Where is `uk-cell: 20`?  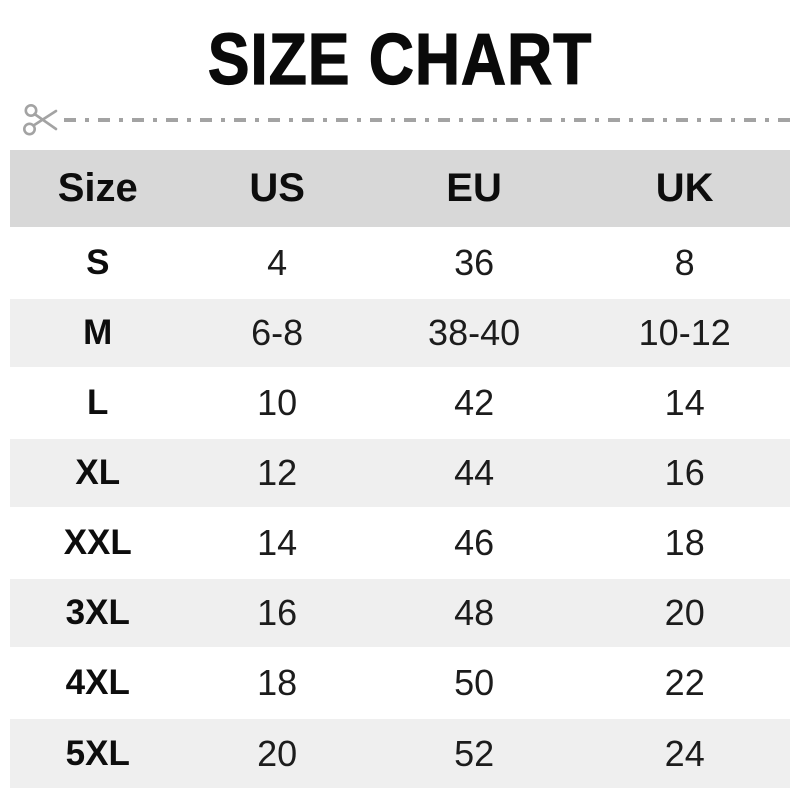
uk-cell: 20 is located at coordinates (684, 612).